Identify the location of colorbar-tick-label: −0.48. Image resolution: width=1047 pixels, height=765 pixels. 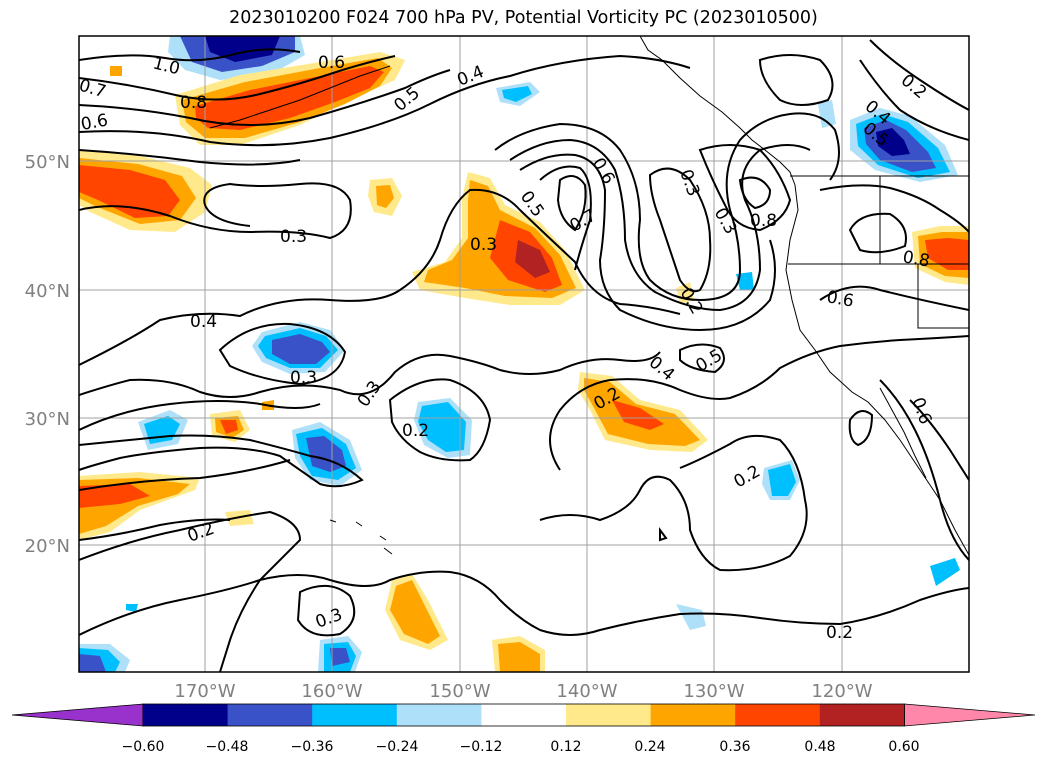
(227, 747).